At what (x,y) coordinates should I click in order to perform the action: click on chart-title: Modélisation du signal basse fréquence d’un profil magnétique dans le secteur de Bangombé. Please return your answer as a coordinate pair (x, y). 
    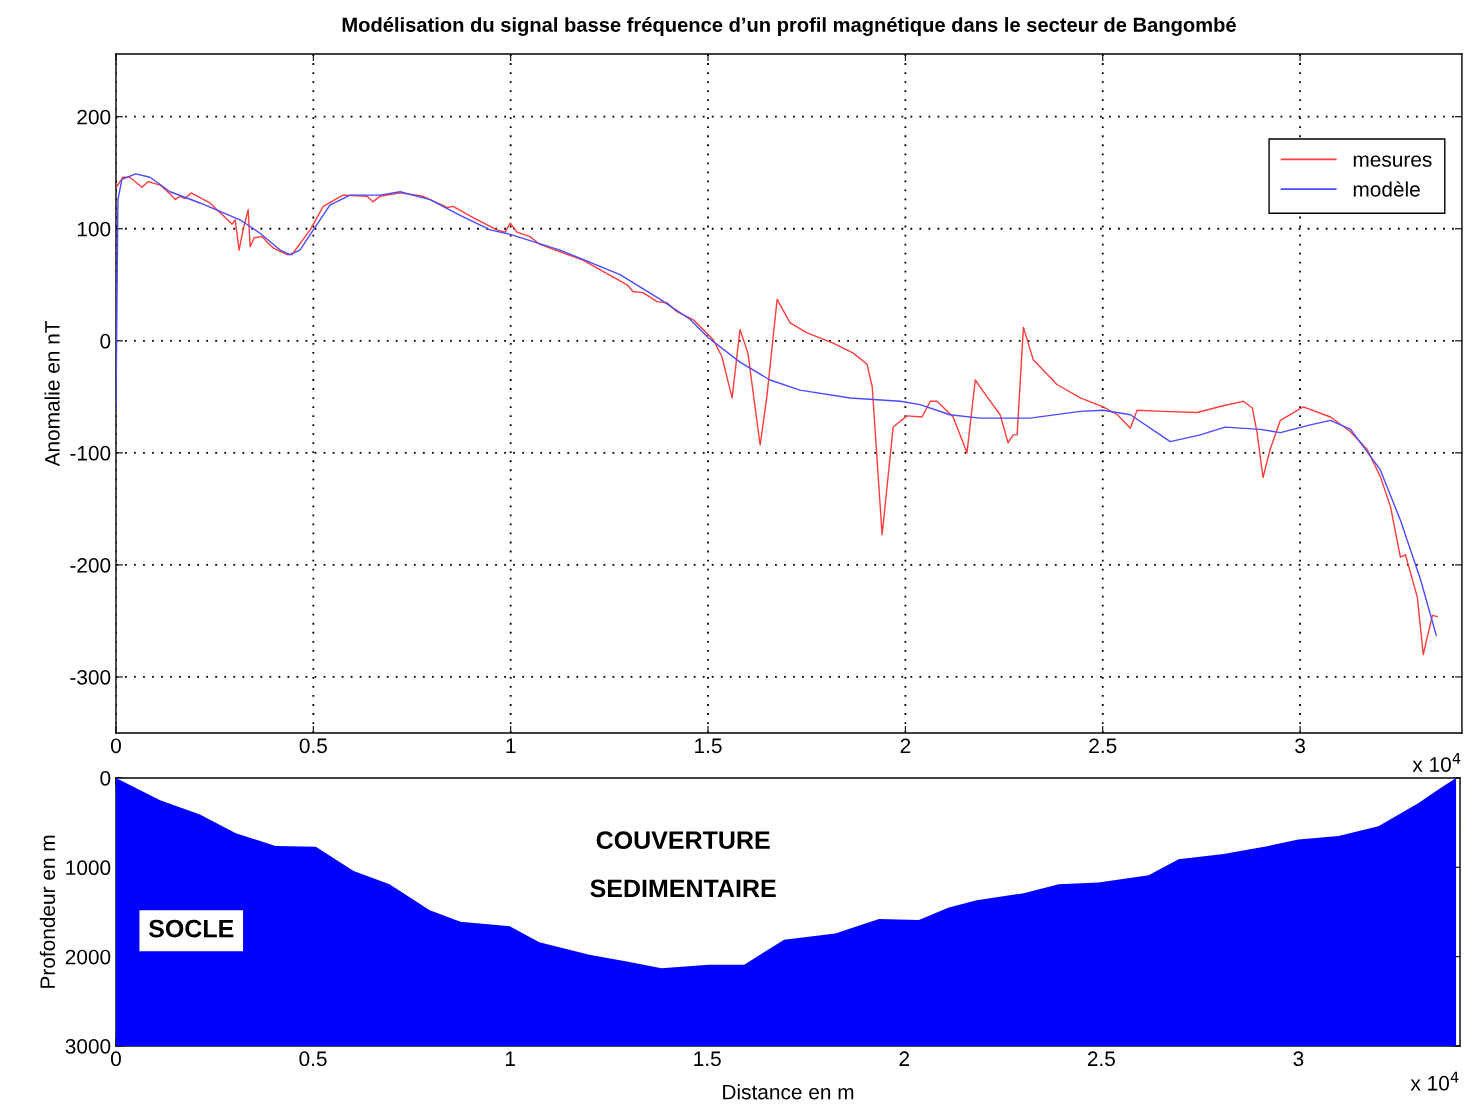
    Looking at the image, I should click on (789, 26).